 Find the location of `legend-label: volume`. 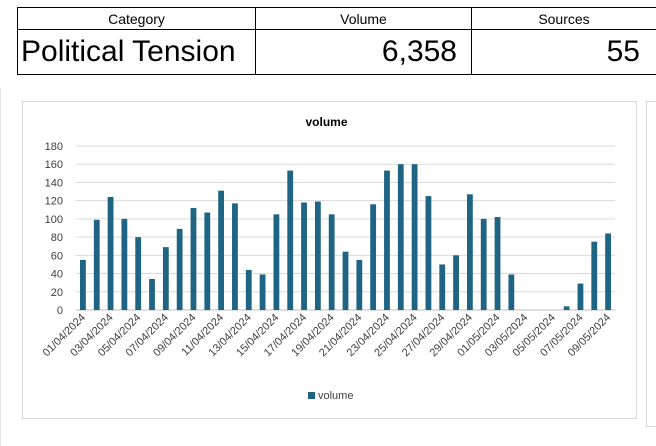

legend-label: volume is located at coordinates (335, 396).